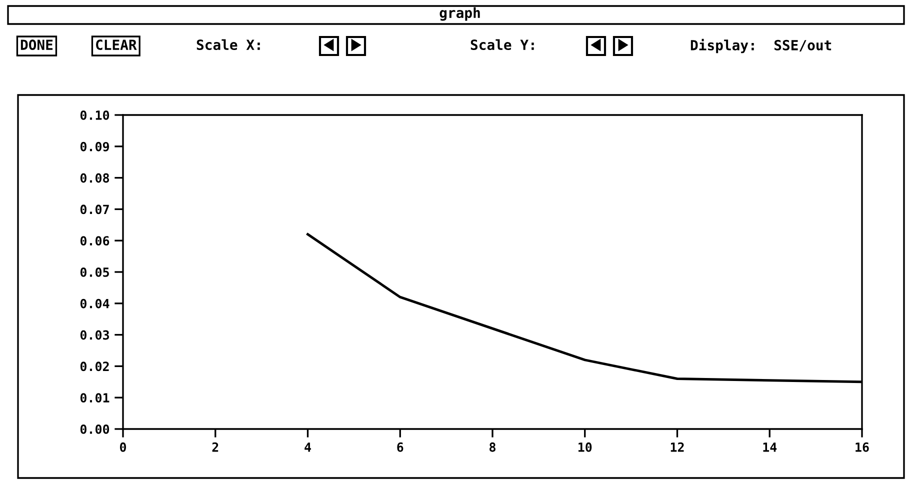  Describe the element at coordinates (493, 447) in the screenshot. I see `x-tick-label: 8` at that location.